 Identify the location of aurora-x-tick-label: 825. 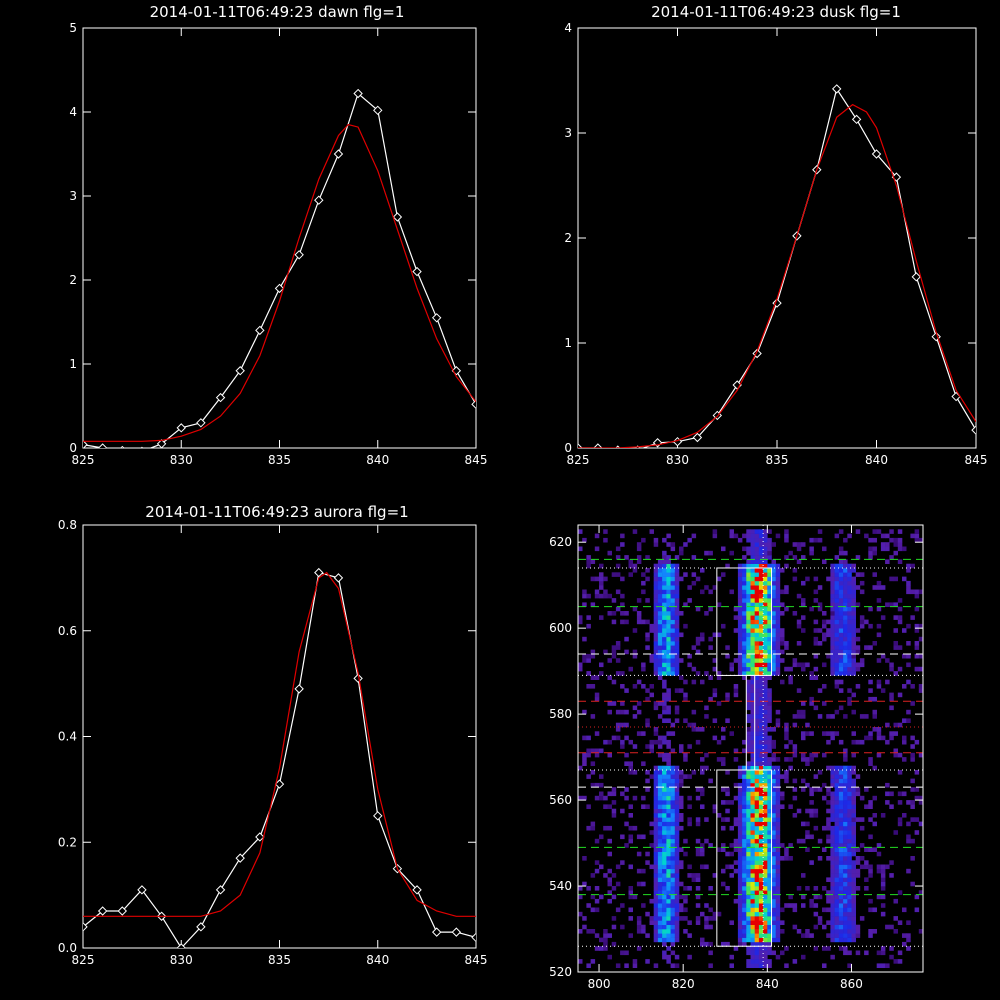
(83, 960).